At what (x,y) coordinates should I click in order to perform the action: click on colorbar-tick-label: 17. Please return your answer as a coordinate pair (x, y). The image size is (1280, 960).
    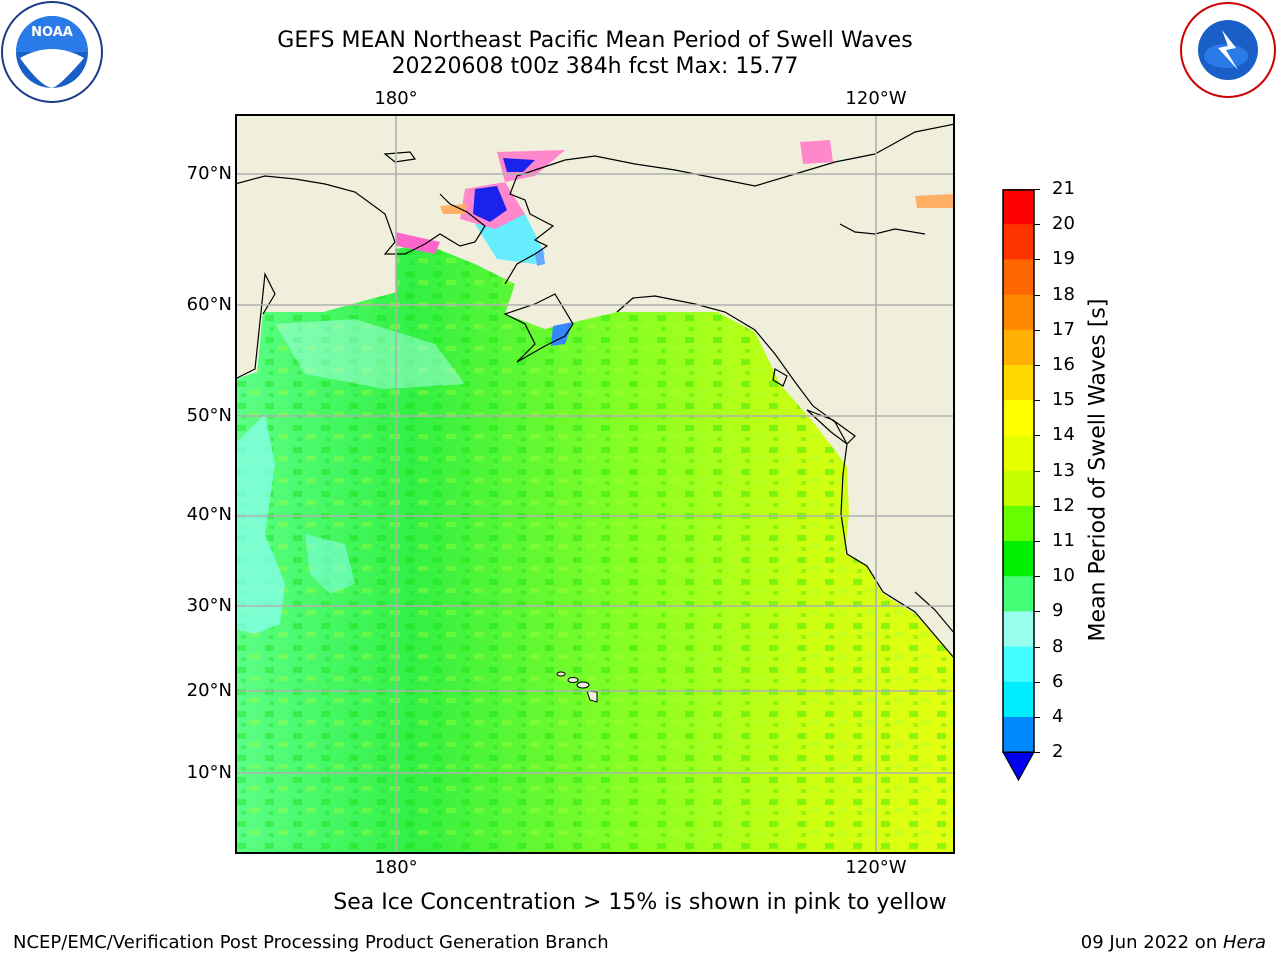
    Looking at the image, I should click on (1063, 329).